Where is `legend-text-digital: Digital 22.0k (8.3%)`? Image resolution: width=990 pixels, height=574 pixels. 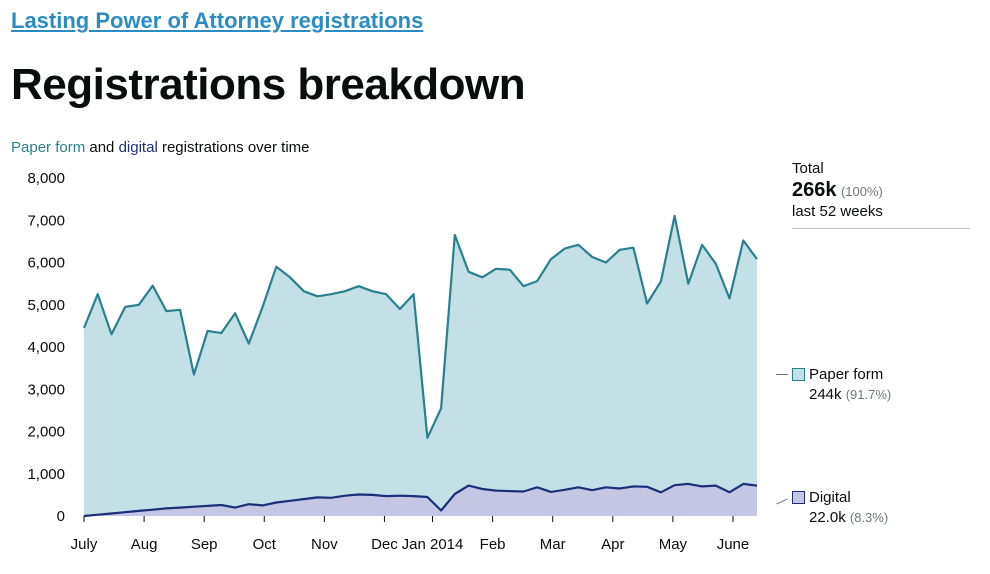
legend-text-digital: Digital 22.0k (8.3%) is located at coordinates (848, 507).